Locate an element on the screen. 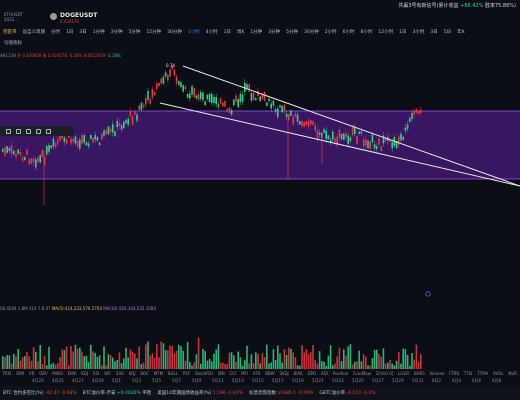  indicator-tab-1: DMI is located at coordinates (20, 373).